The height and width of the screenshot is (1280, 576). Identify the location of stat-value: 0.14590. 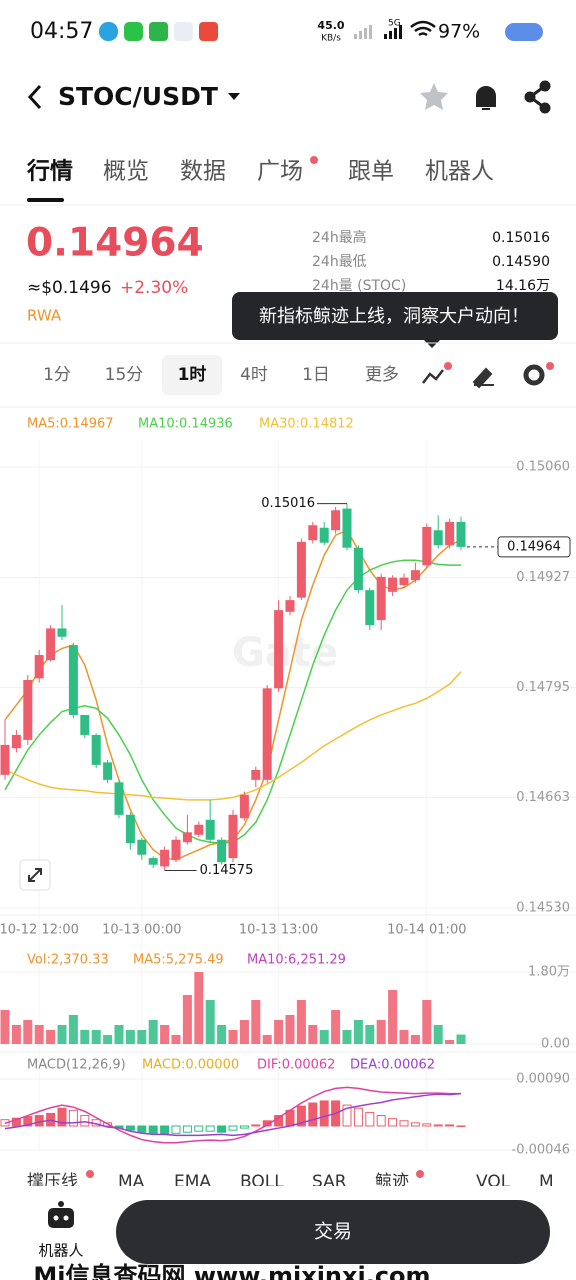
(521, 262).